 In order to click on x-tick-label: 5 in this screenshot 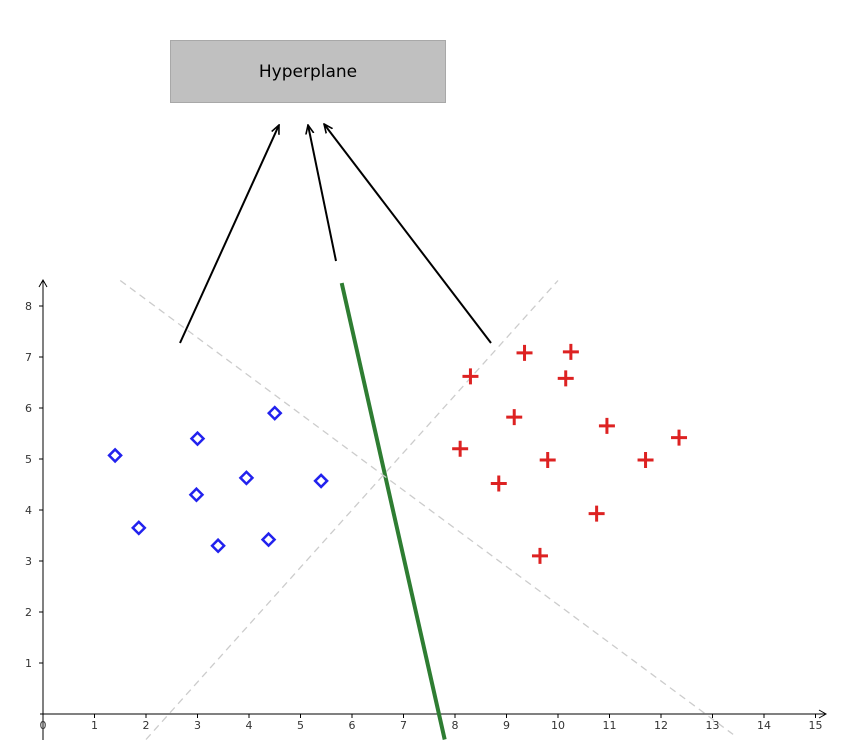, I will do `click(300, 725)`.